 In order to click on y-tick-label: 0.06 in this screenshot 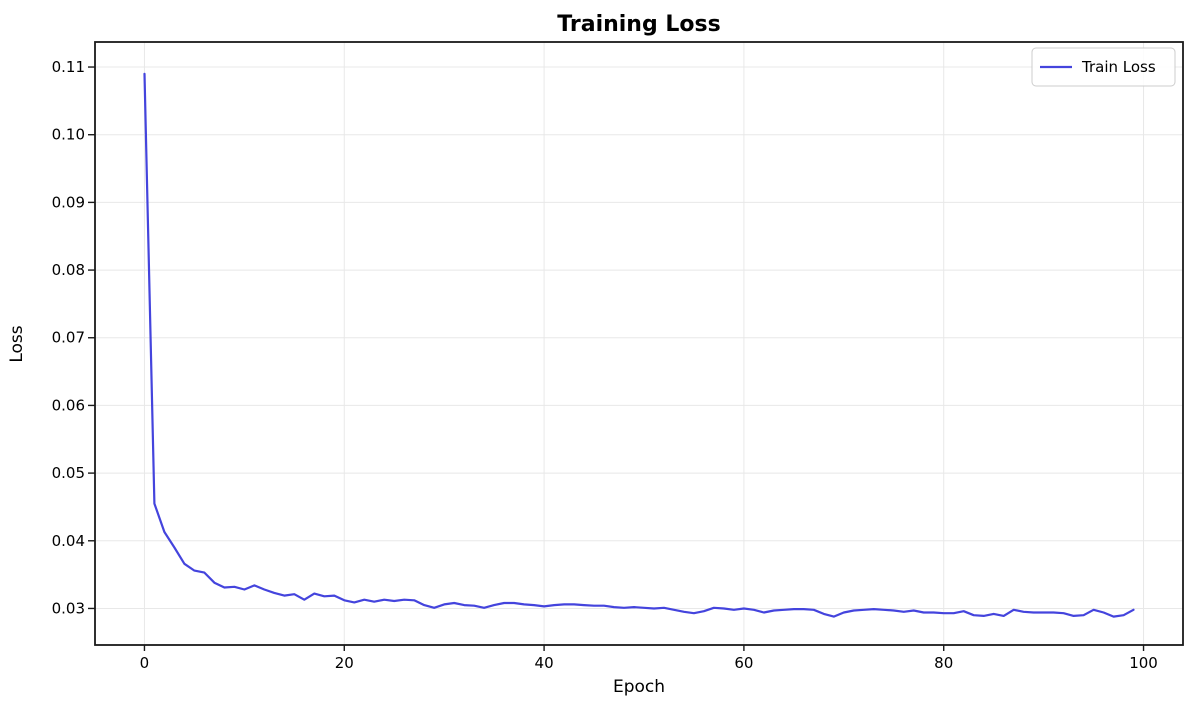, I will do `click(68, 405)`.